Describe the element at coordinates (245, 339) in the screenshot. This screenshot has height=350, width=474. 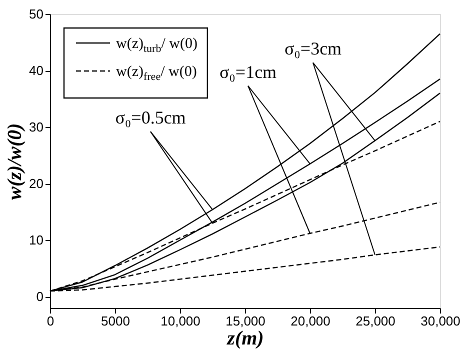
I see `x-axis-title: z(m)` at that location.